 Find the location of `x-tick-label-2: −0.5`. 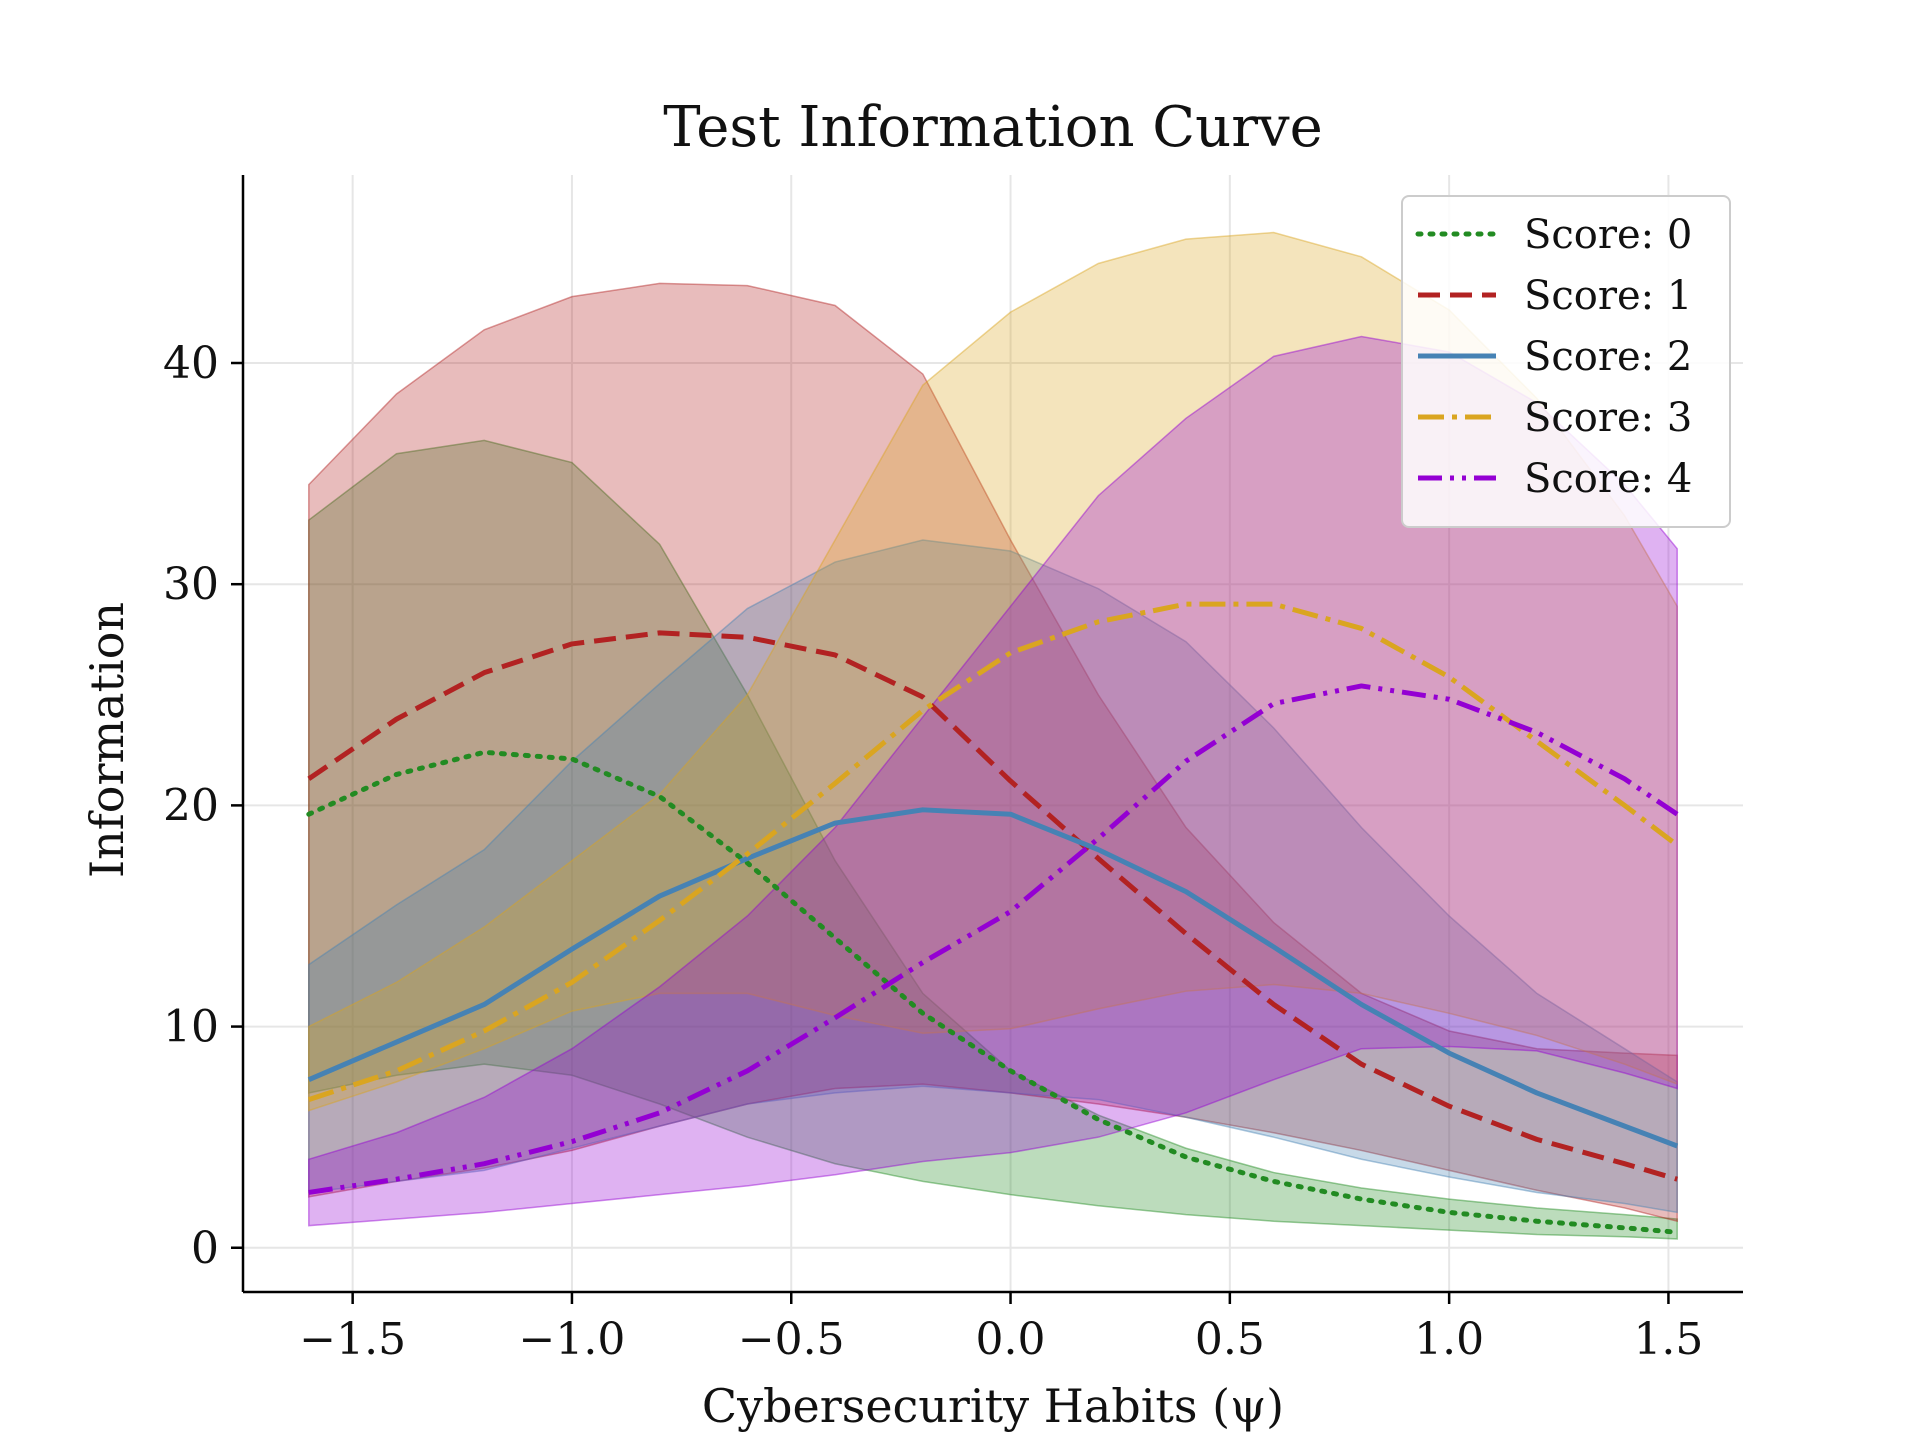

x-tick-label-2: −0.5 is located at coordinates (791, 1339).